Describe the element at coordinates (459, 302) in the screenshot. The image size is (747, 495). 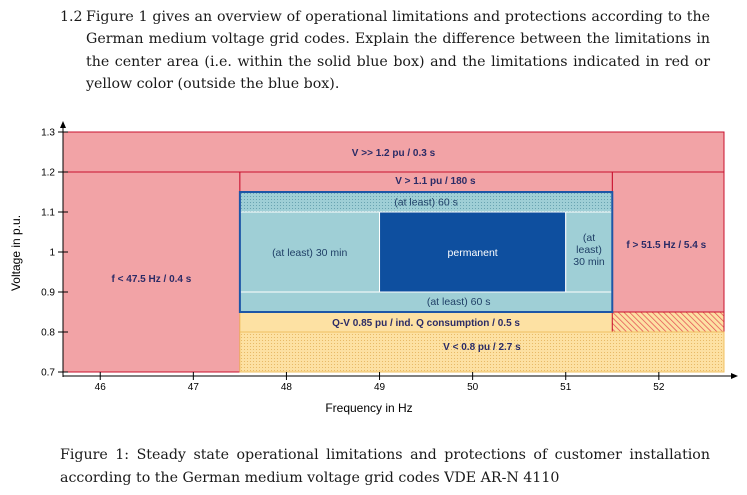
I see `region-label-at-least-60s-bottom: (at least) 60 s` at that location.